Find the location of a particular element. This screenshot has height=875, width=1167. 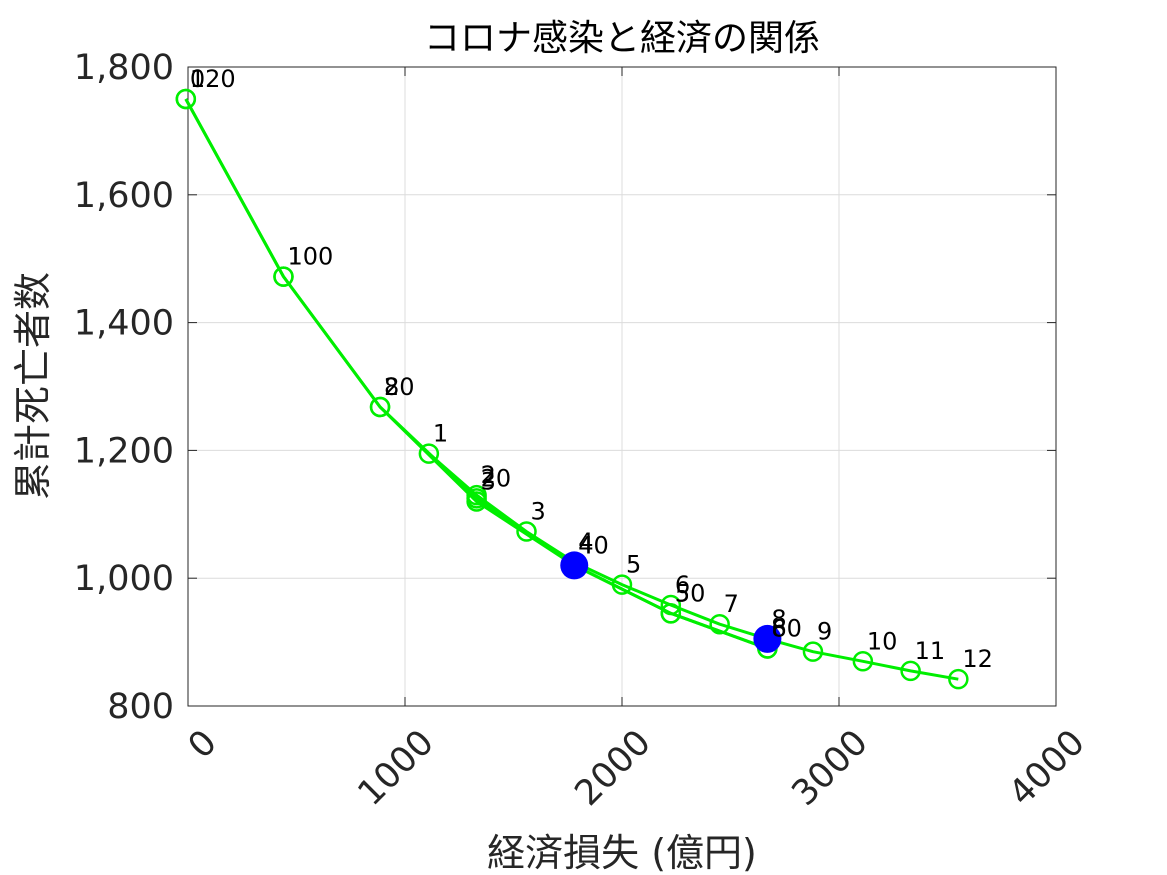

data-label: 50 is located at coordinates (690, 593).